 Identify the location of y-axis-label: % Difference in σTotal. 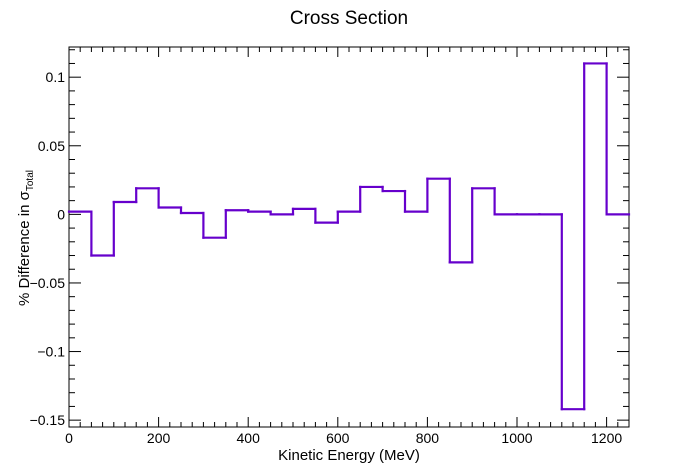
(26, 238).